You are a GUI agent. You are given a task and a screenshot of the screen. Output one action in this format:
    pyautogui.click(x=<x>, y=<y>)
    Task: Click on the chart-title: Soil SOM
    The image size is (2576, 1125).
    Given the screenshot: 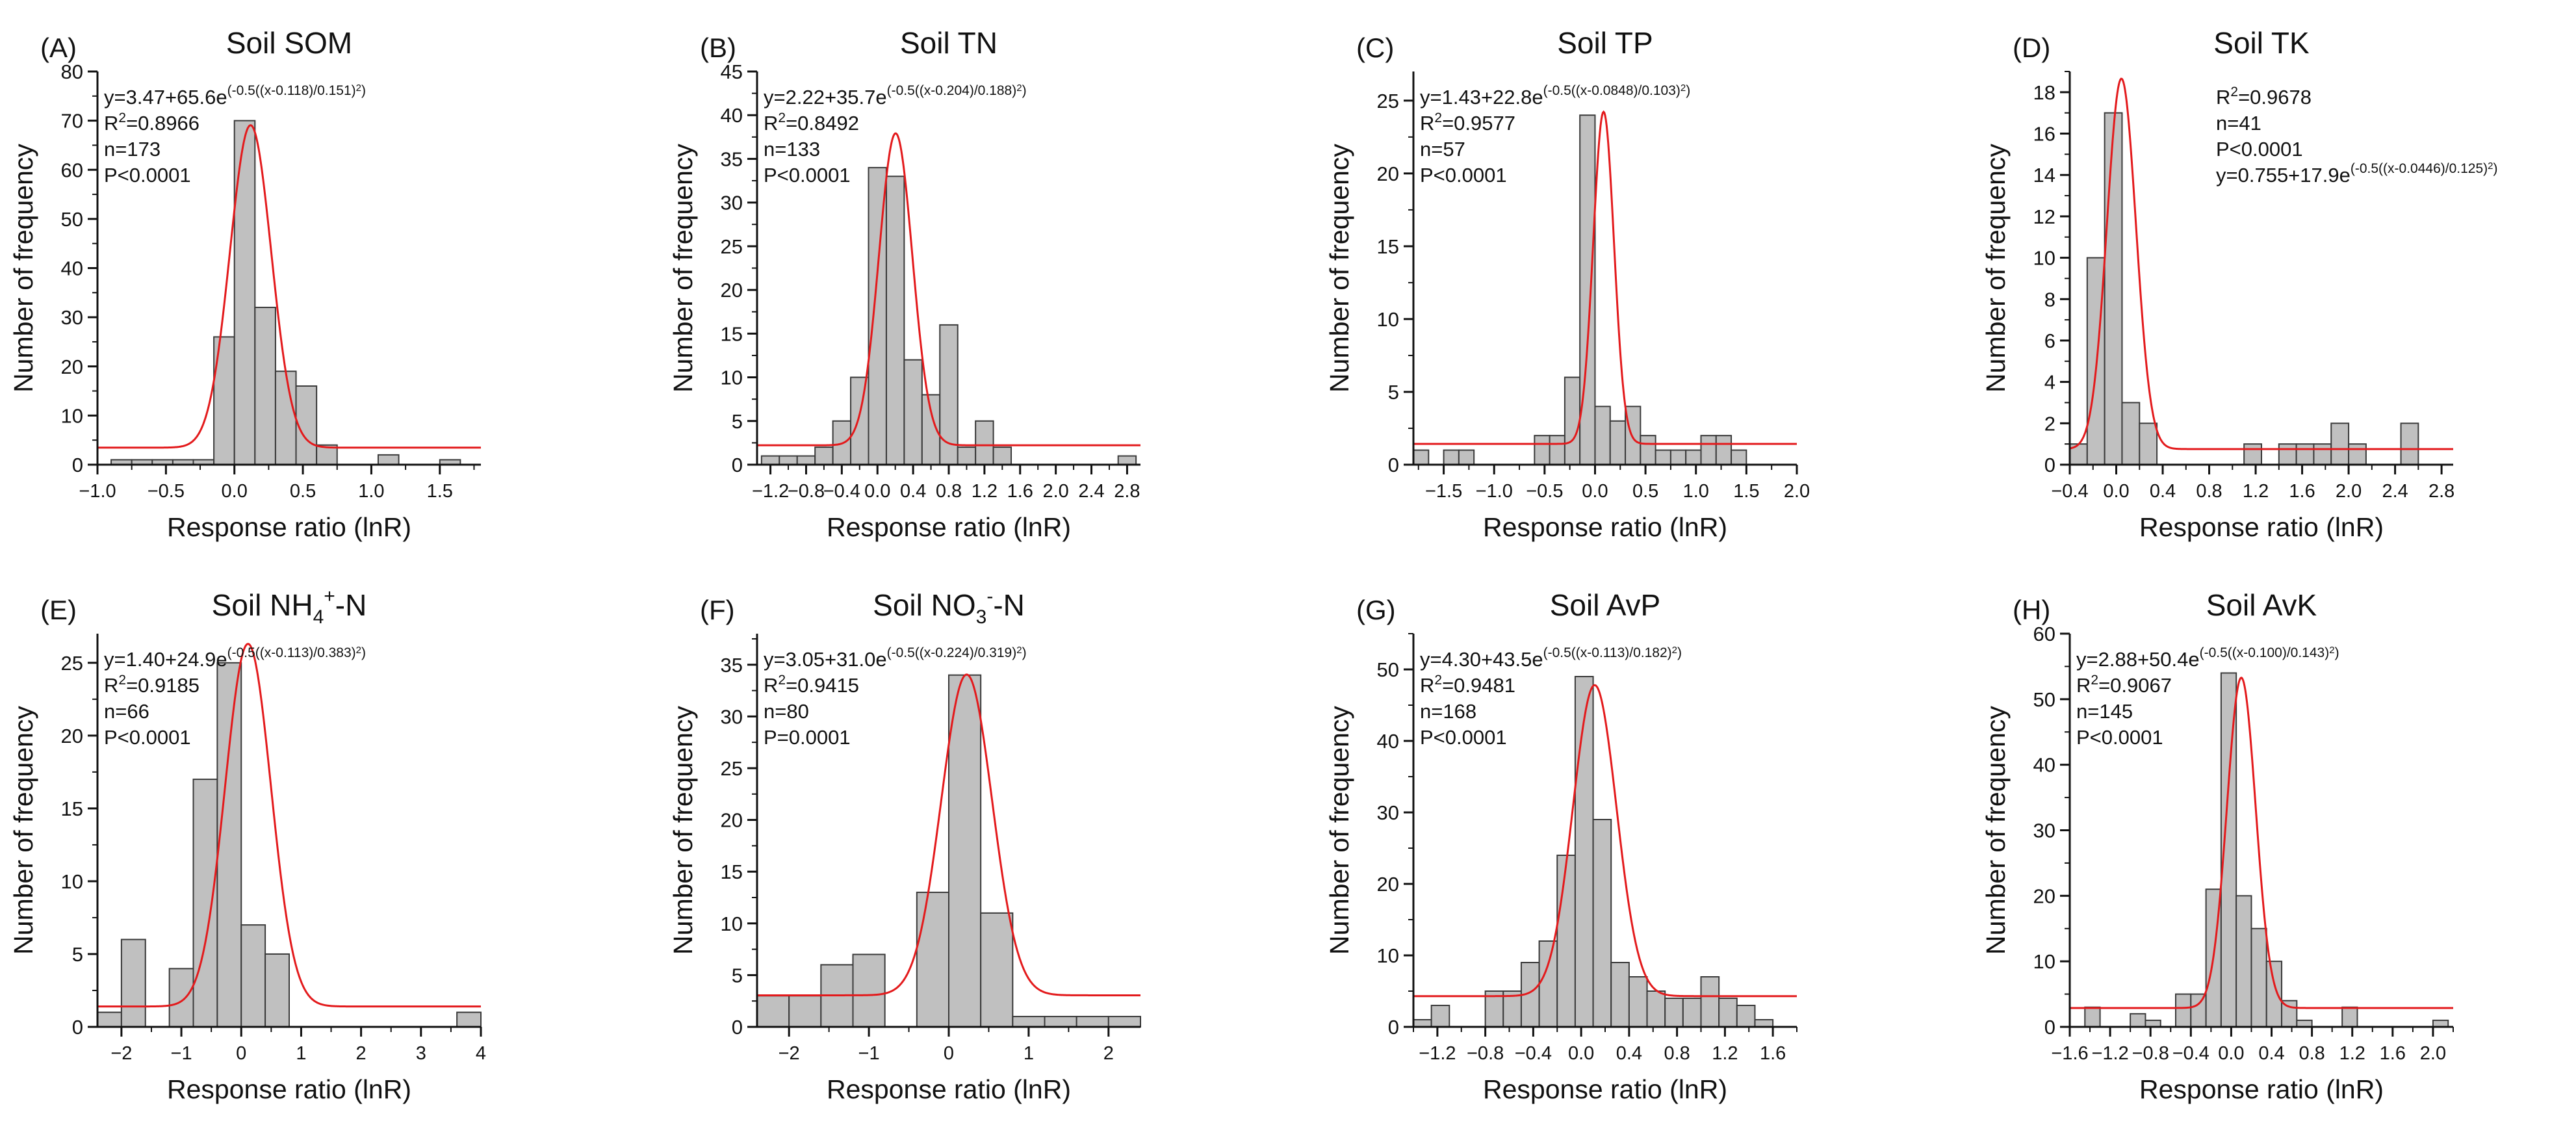 What is the action you would take?
    pyautogui.click(x=289, y=43)
    